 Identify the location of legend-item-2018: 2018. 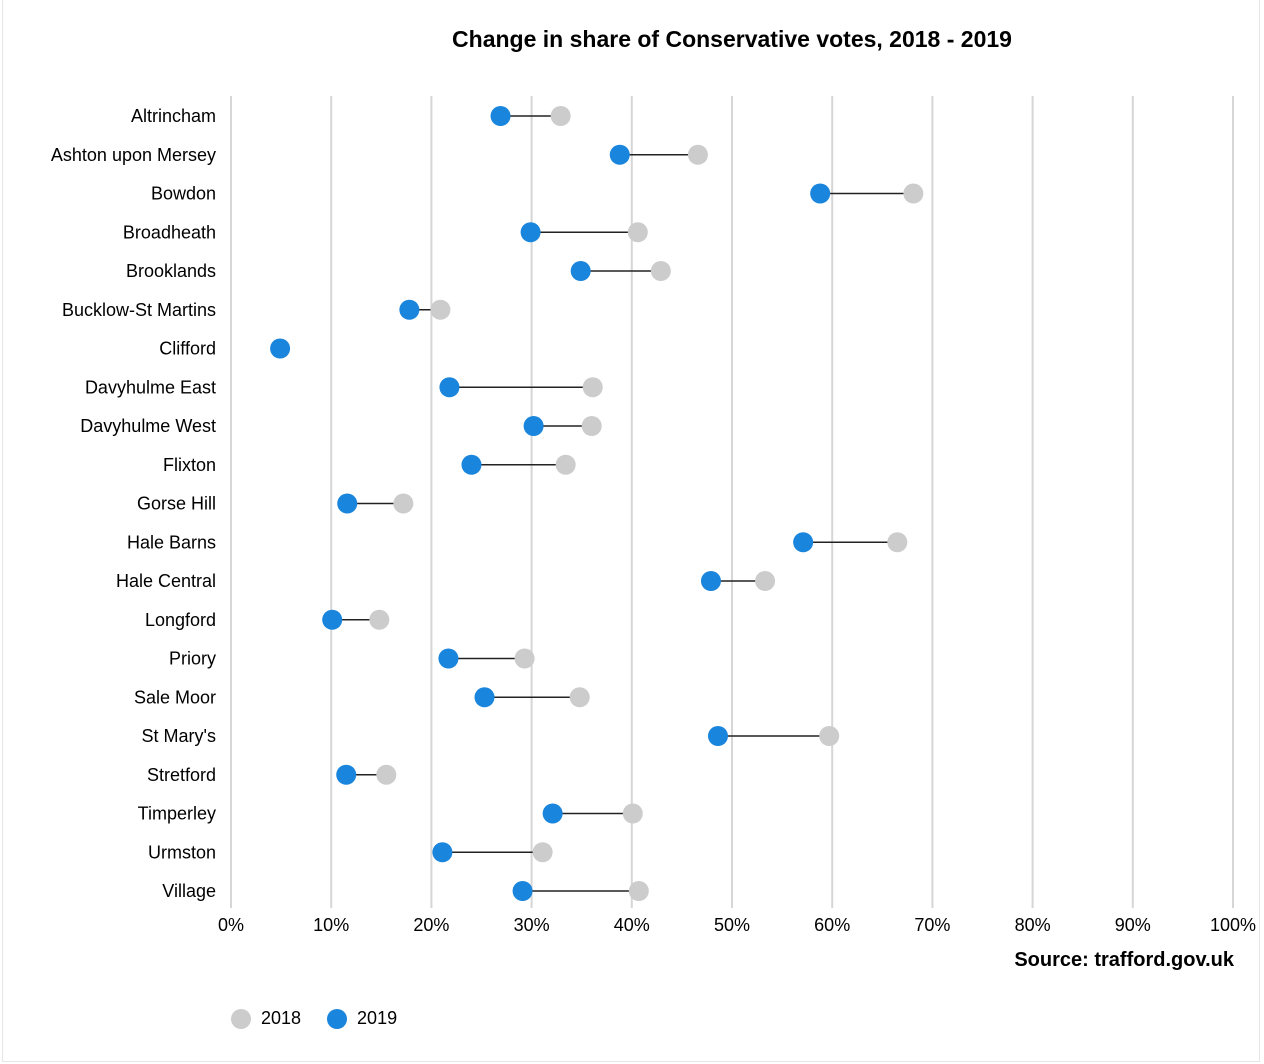
(266, 1018).